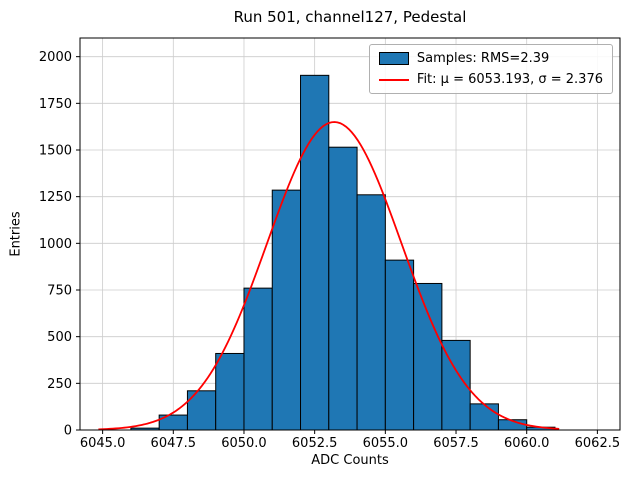 Image resolution: width=640 pixels, height=480 pixels. Describe the element at coordinates (174, 443) in the screenshot. I see `x-tick-label: 6047.5` at that location.